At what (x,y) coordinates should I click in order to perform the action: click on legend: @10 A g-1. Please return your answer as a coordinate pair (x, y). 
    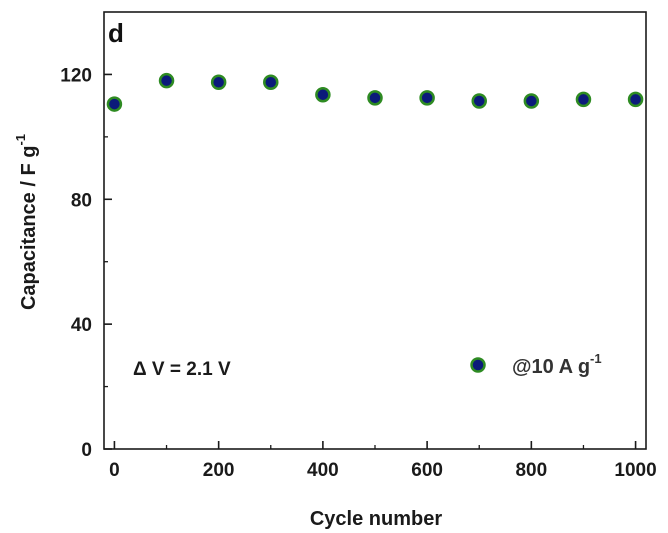
    Looking at the image, I should click on (536, 364).